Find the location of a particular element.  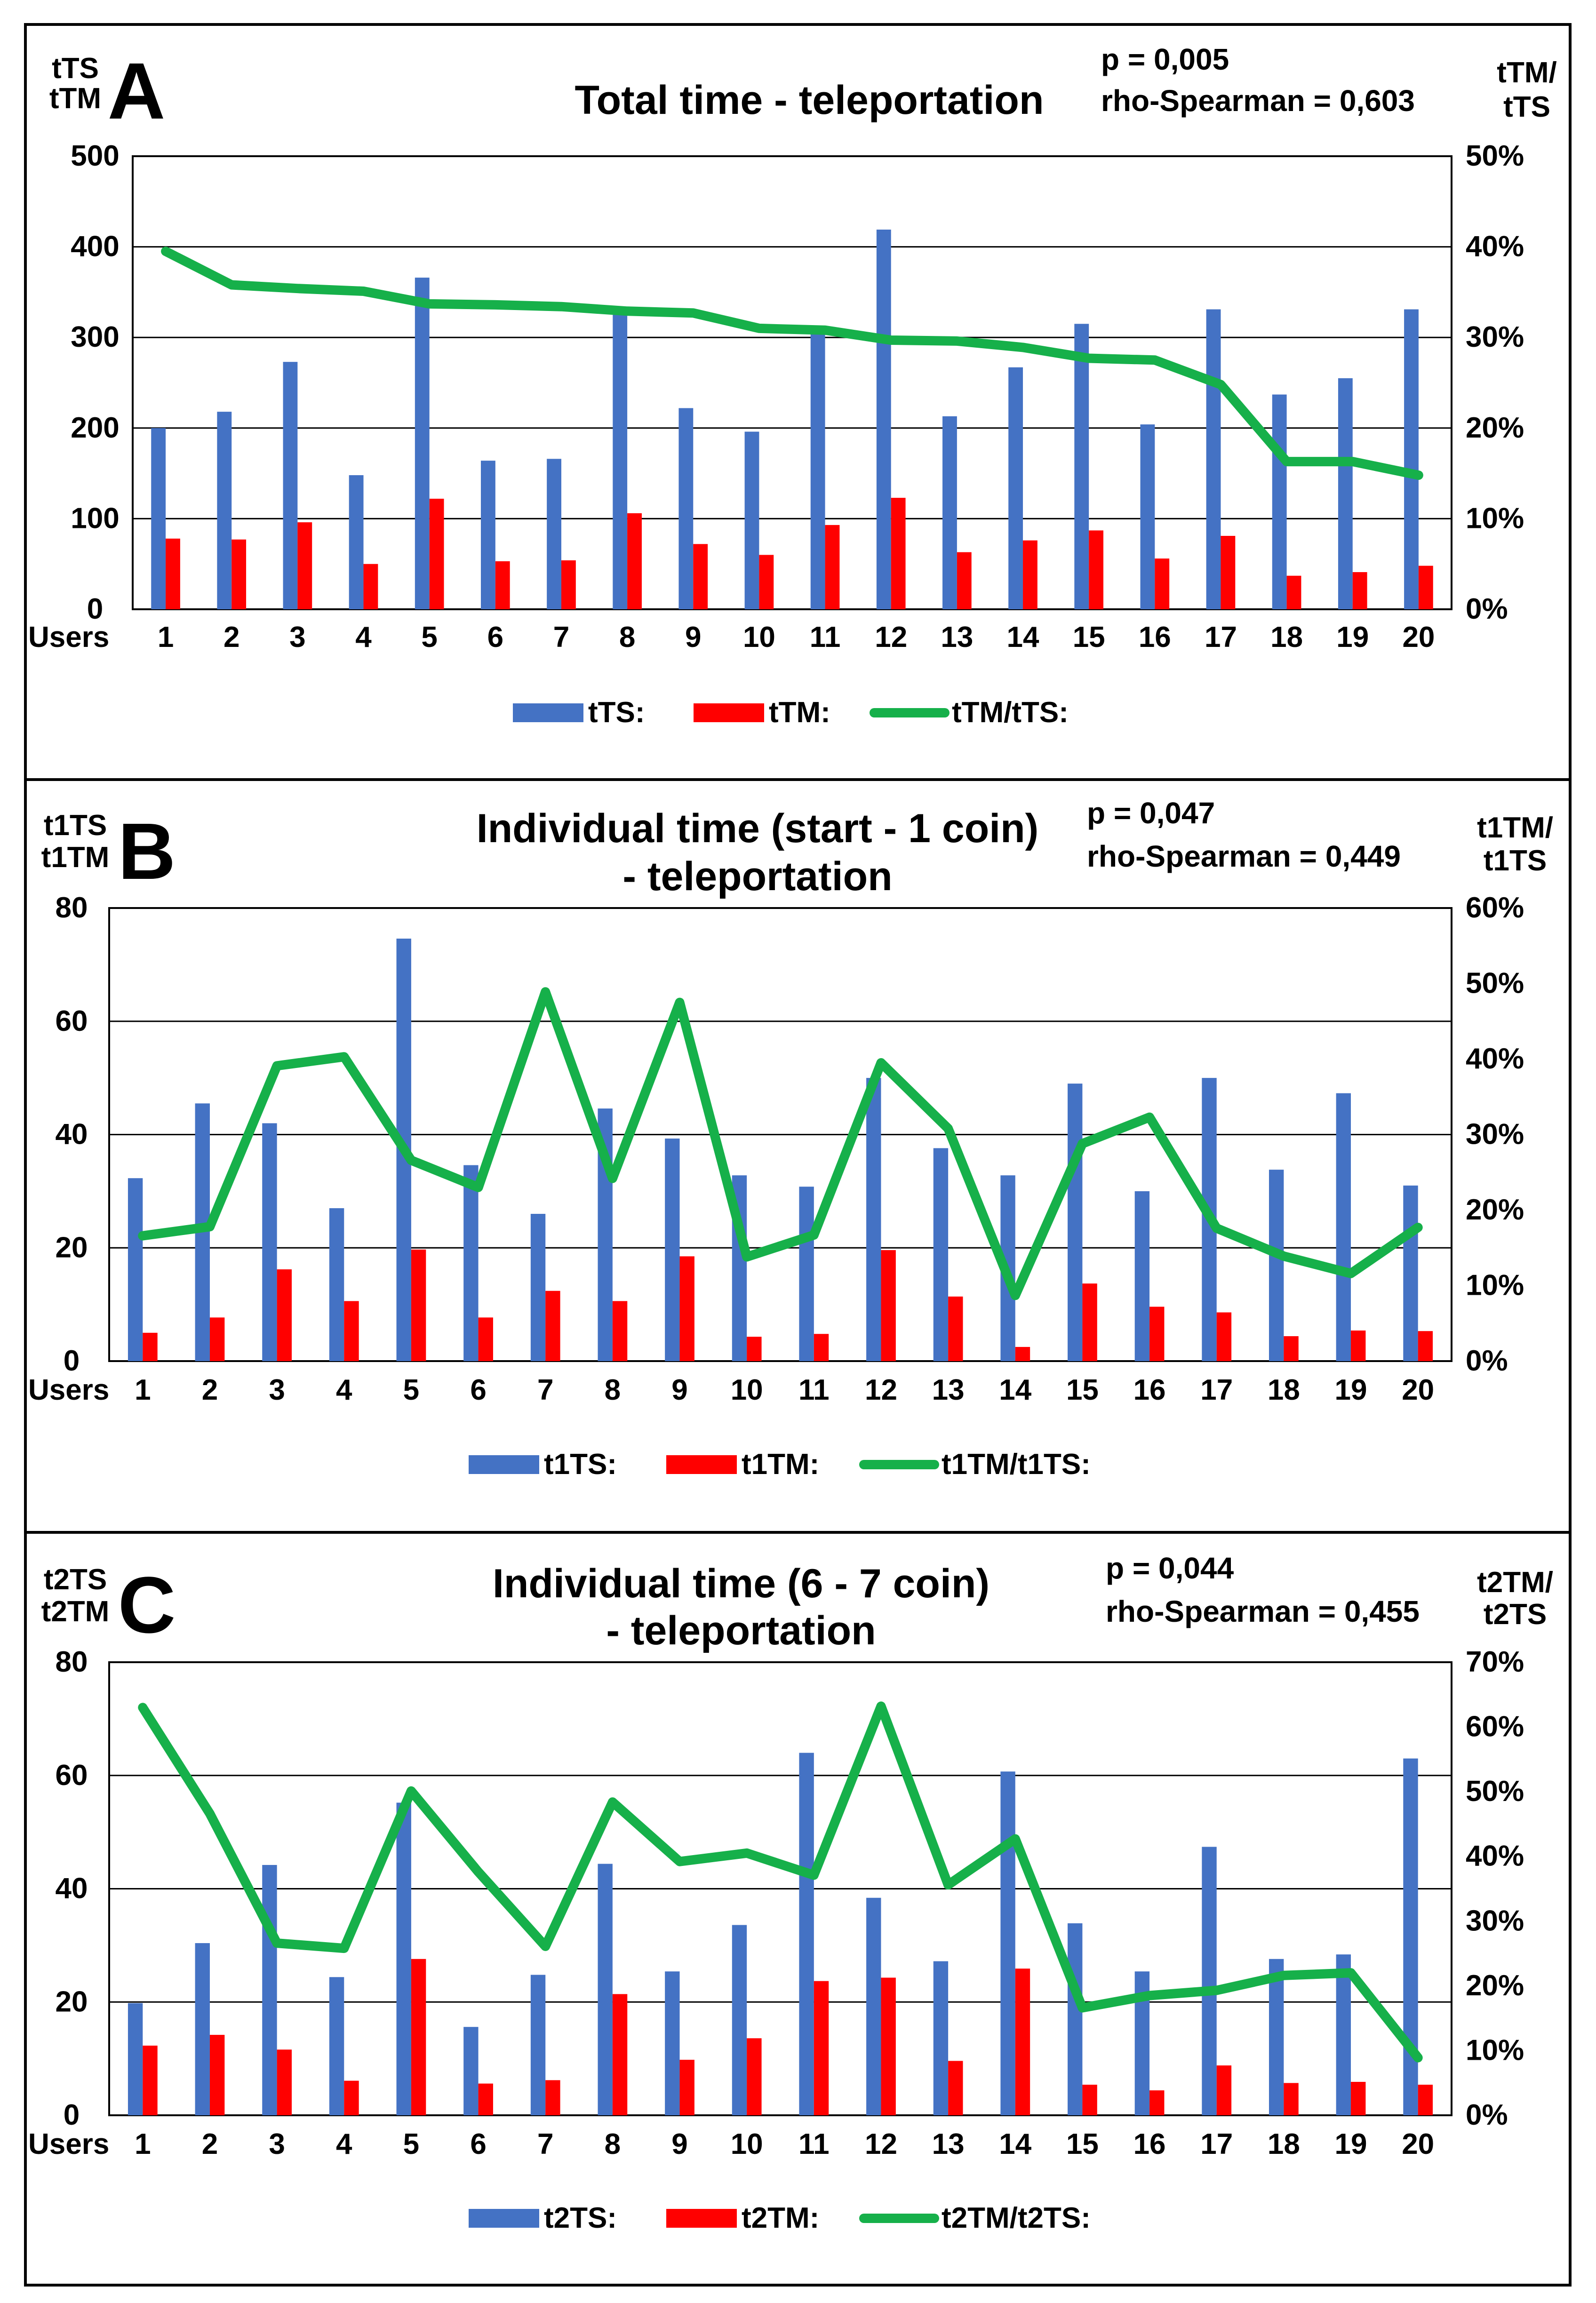

x-tick-label: 1 is located at coordinates (143, 1390).